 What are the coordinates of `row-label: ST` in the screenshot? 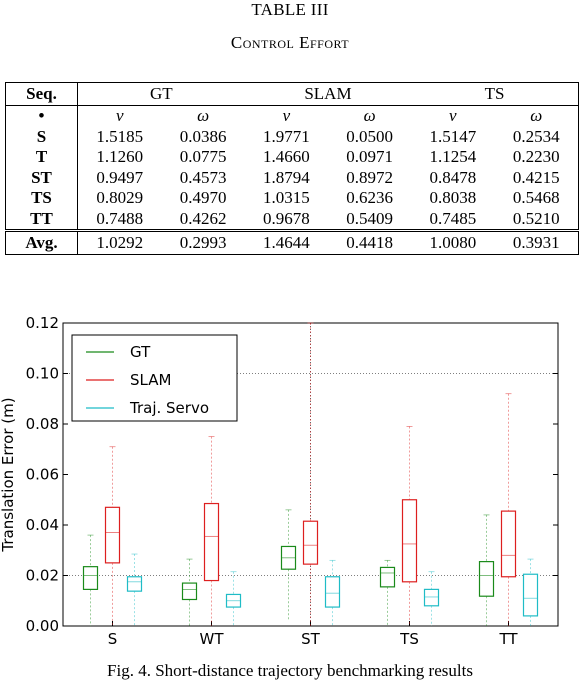 It's located at (41, 177).